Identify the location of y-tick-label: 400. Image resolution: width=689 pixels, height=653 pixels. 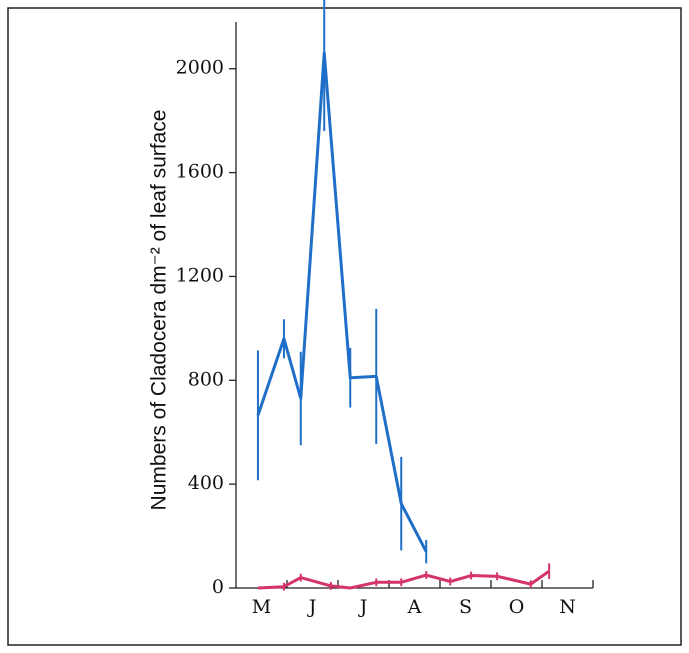
(206, 483).